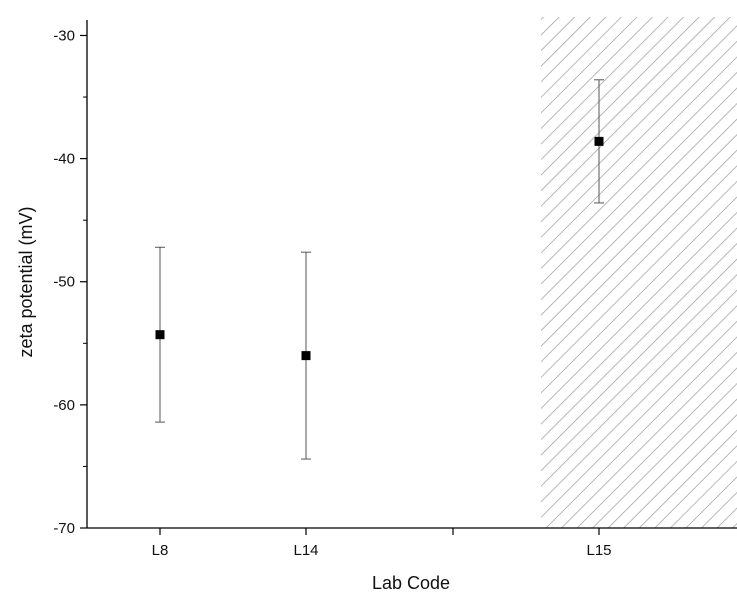 The width and height of the screenshot is (737, 599). What do you see at coordinates (64, 282) in the screenshot?
I see `y-tick-label: -50` at bounding box center [64, 282].